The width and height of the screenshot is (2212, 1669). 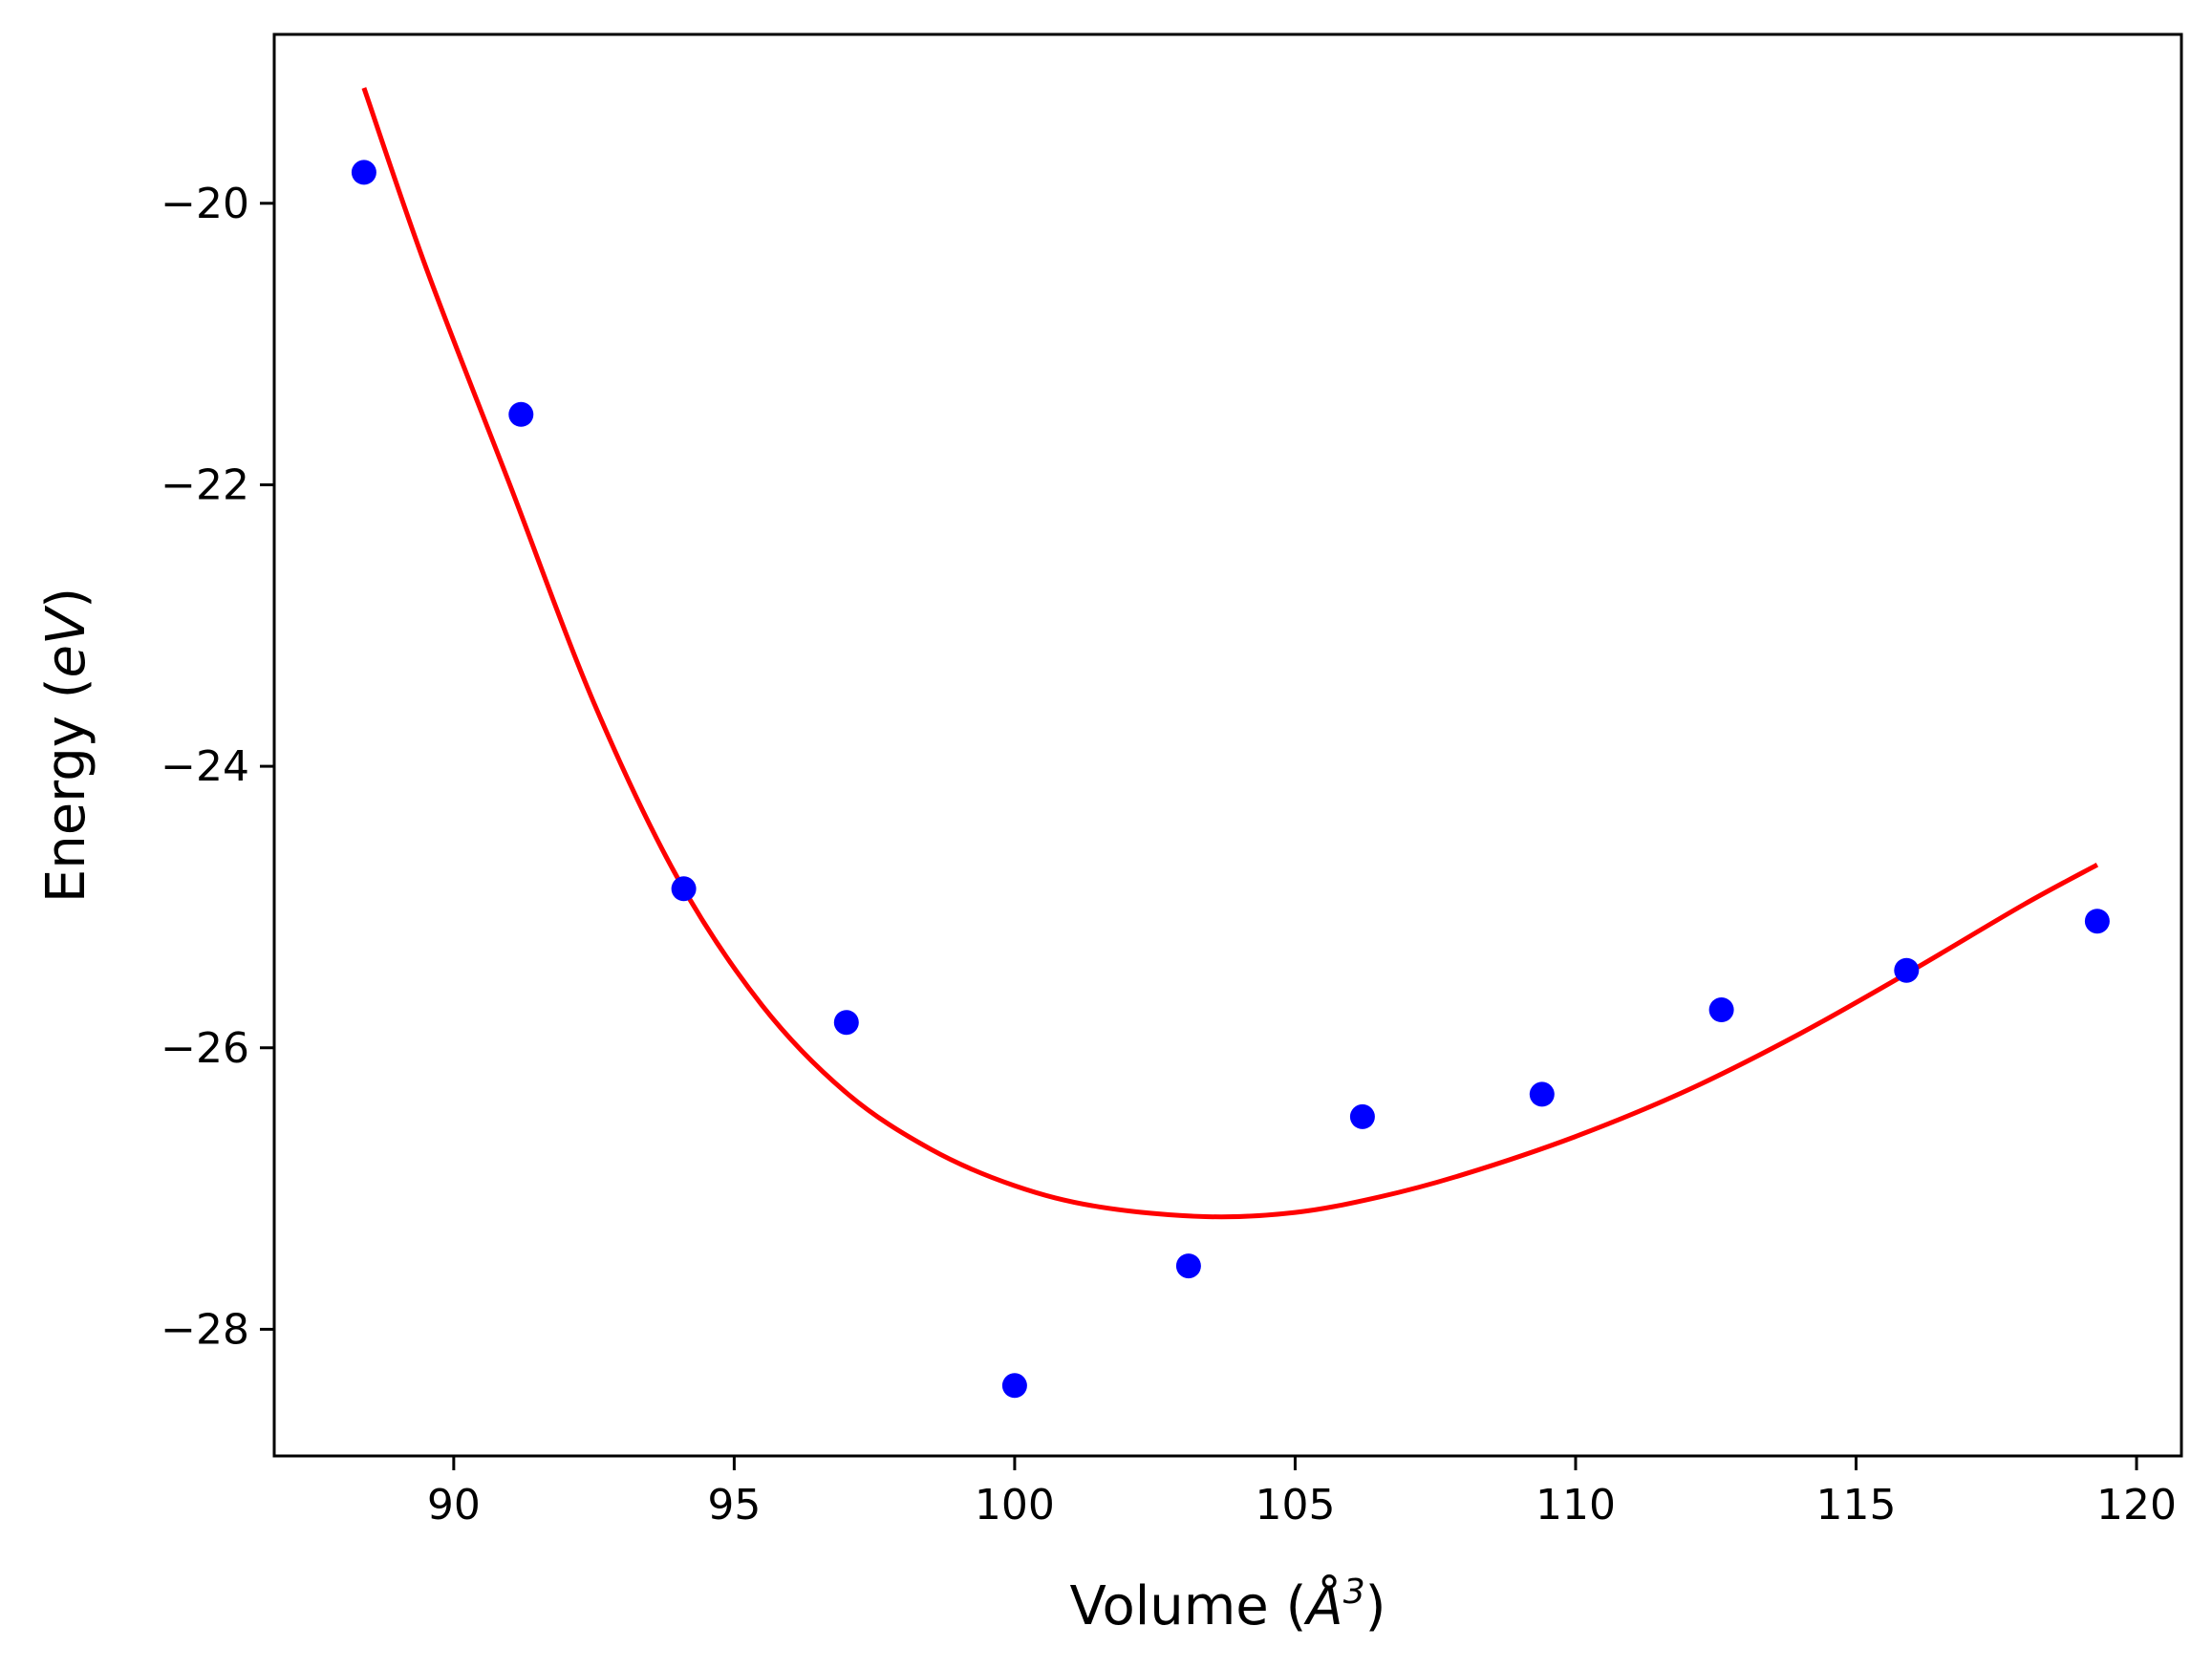 I want to click on x-tick-label: 115, so click(x=1856, y=1505).